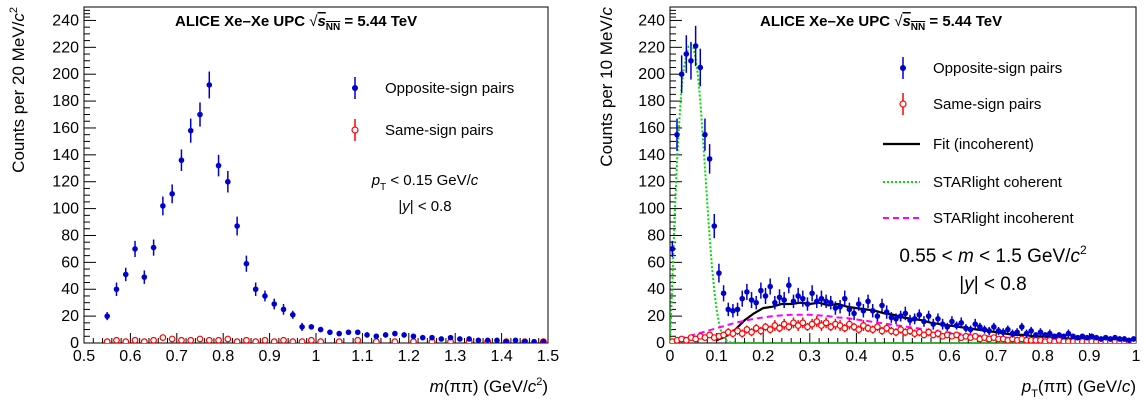  I want to click on x-axis-label: m(ππ) (GeV/c2), so click(489, 386).